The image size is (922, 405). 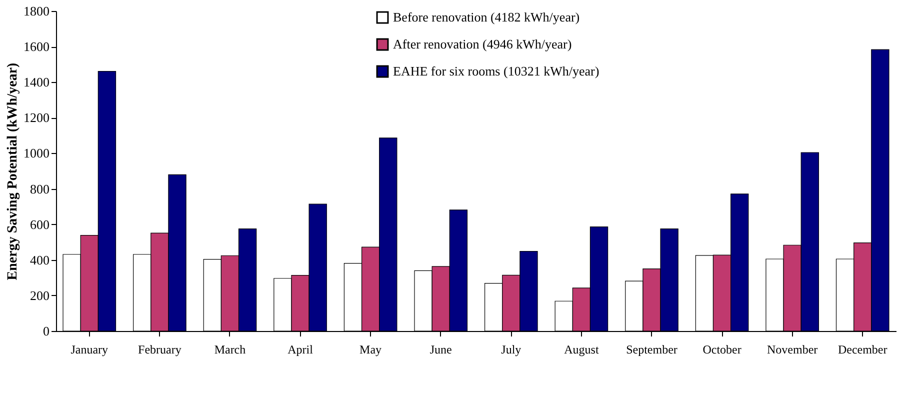 What do you see at coordinates (13, 171) in the screenshot?
I see `y-axis-title: Energy Saving Potential (kWh/year)` at bounding box center [13, 171].